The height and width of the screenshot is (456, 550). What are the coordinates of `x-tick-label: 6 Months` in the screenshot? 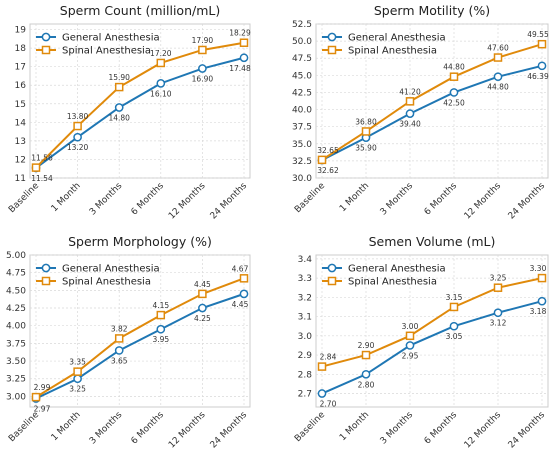 It's located at (148, 199).